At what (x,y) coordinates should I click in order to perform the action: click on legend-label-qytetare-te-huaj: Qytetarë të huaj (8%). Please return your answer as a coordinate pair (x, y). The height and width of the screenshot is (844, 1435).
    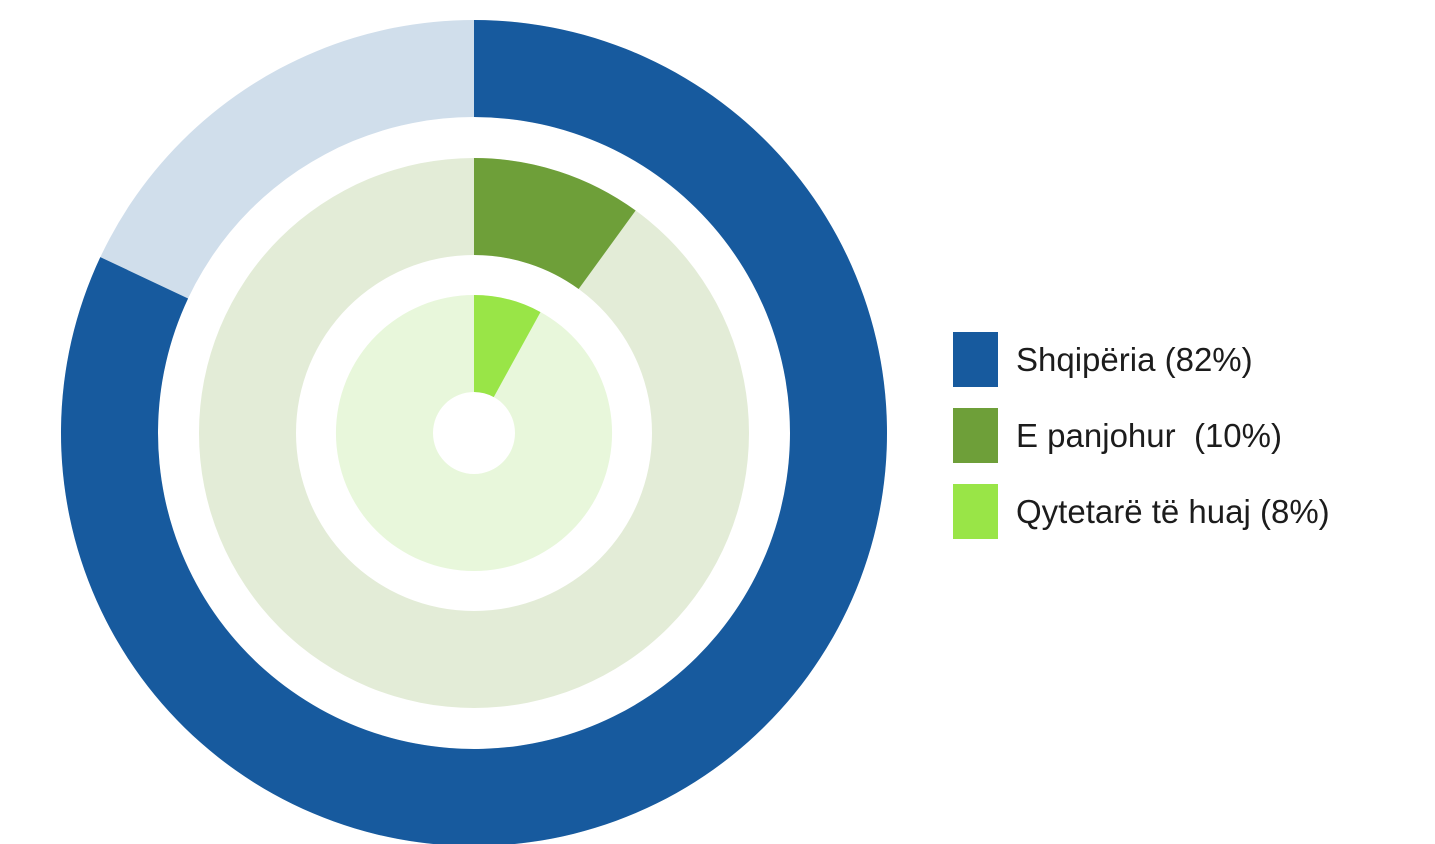
    Looking at the image, I should click on (1173, 511).